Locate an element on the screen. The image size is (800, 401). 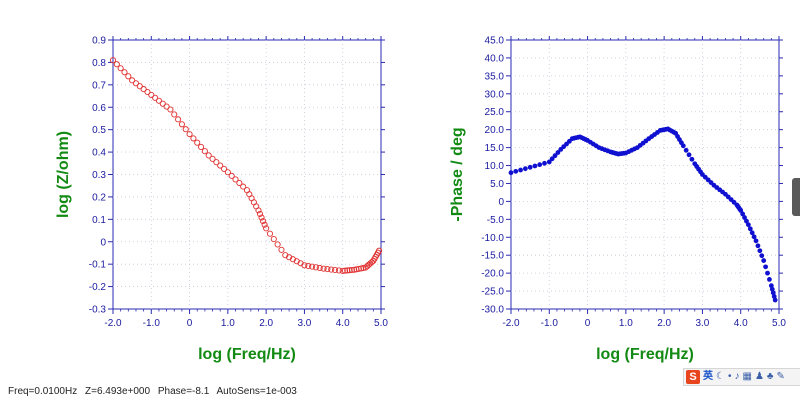
y-tick-label: 0 is located at coordinates (501, 202).